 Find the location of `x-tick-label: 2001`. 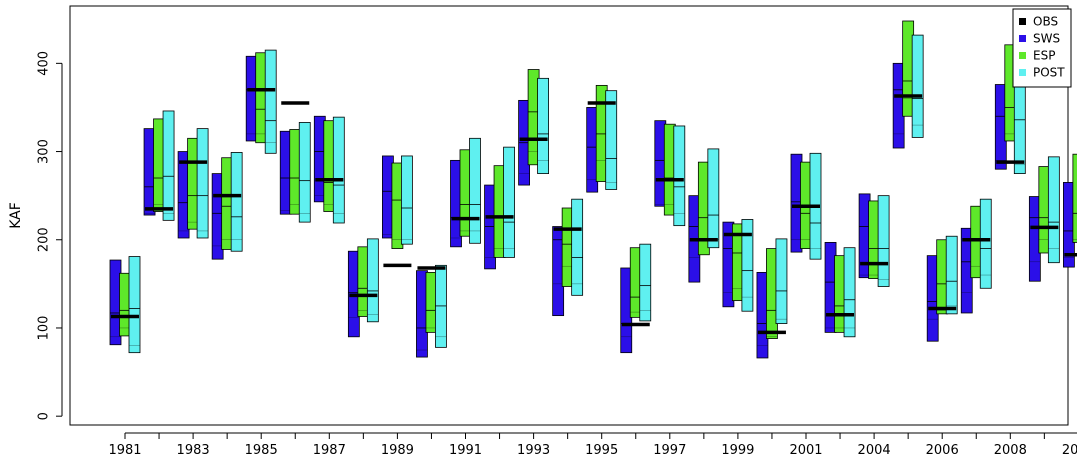

x-tick-label: 2001 is located at coordinates (805, 450).